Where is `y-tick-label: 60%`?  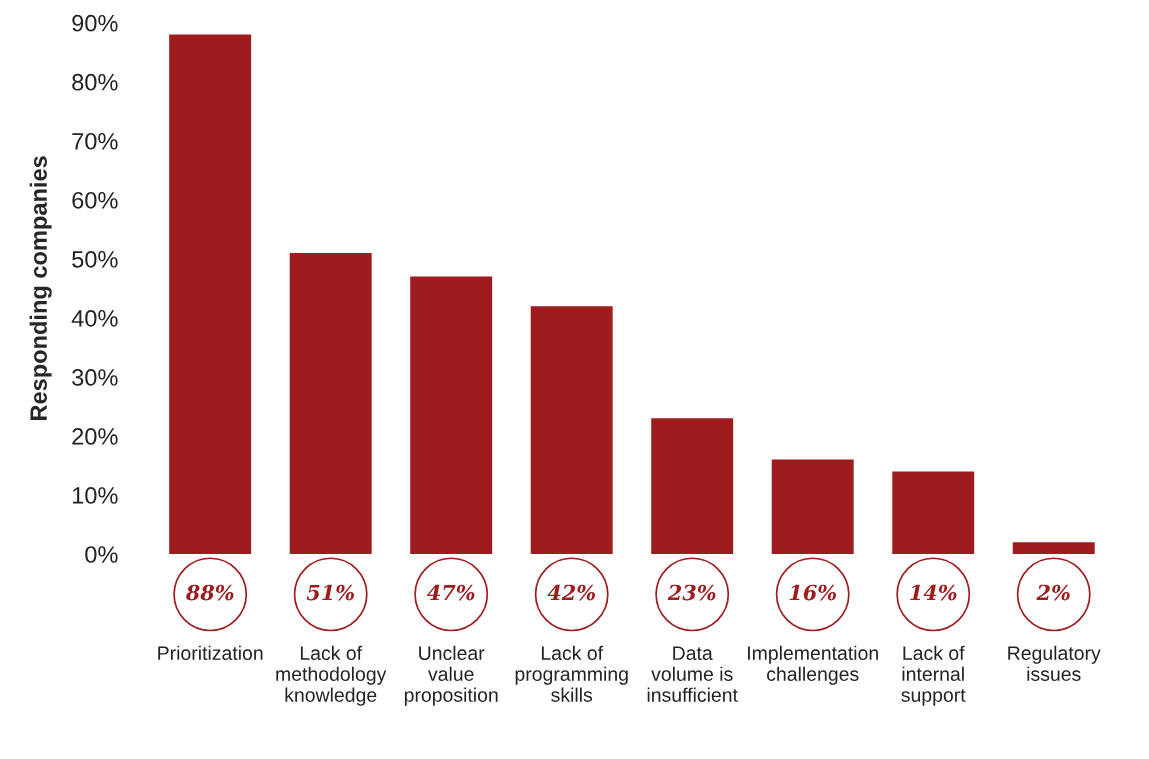 y-tick-label: 60% is located at coordinates (95, 200).